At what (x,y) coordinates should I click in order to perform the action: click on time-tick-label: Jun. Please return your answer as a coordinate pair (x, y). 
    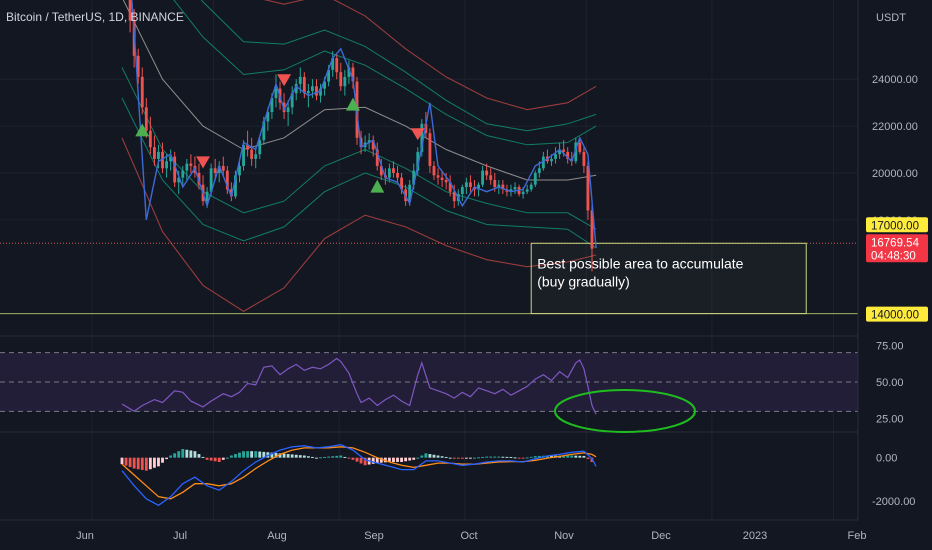
    Looking at the image, I should click on (85, 536).